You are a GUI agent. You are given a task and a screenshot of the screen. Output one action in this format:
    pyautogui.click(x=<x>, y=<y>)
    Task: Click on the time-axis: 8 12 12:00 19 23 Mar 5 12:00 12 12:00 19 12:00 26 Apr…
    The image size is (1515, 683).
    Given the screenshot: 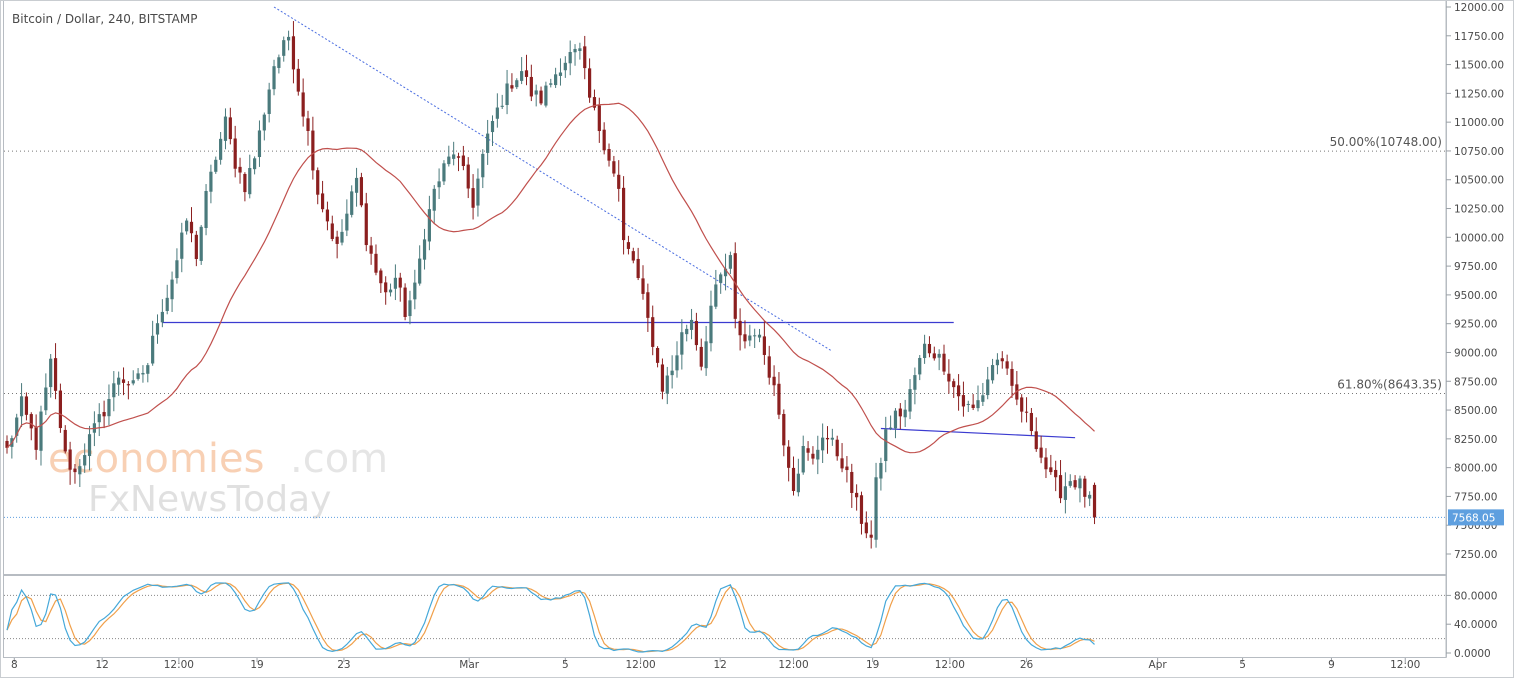 What is the action you would take?
    pyautogui.click(x=715, y=664)
    